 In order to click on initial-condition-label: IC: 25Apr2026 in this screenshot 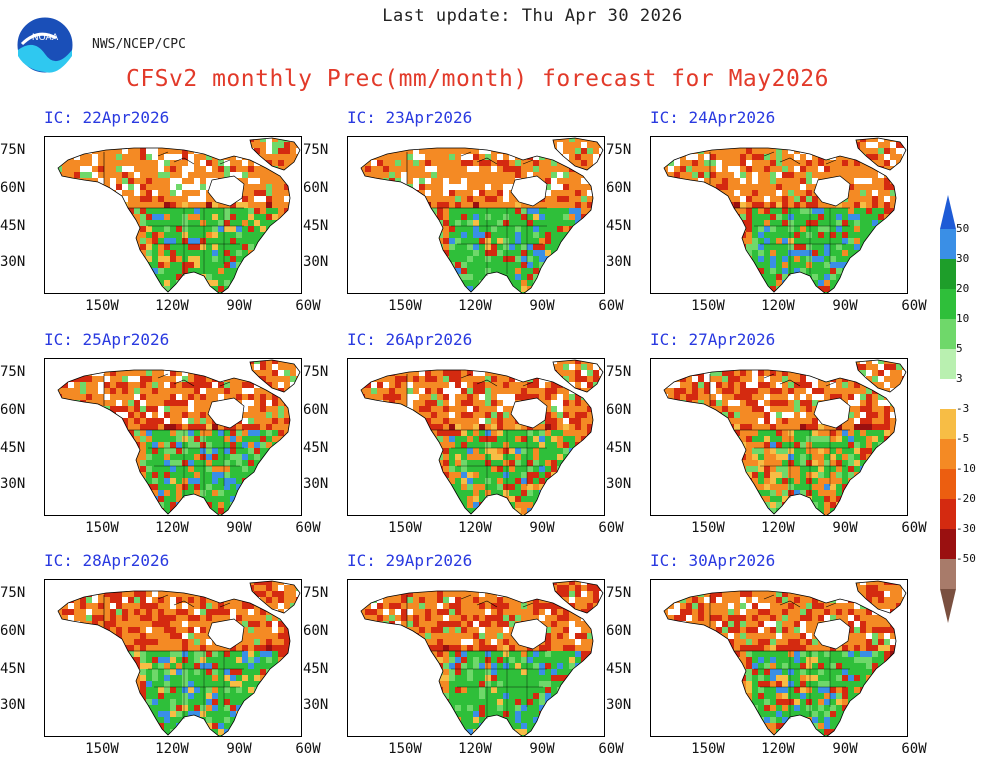, I will do `click(107, 339)`.